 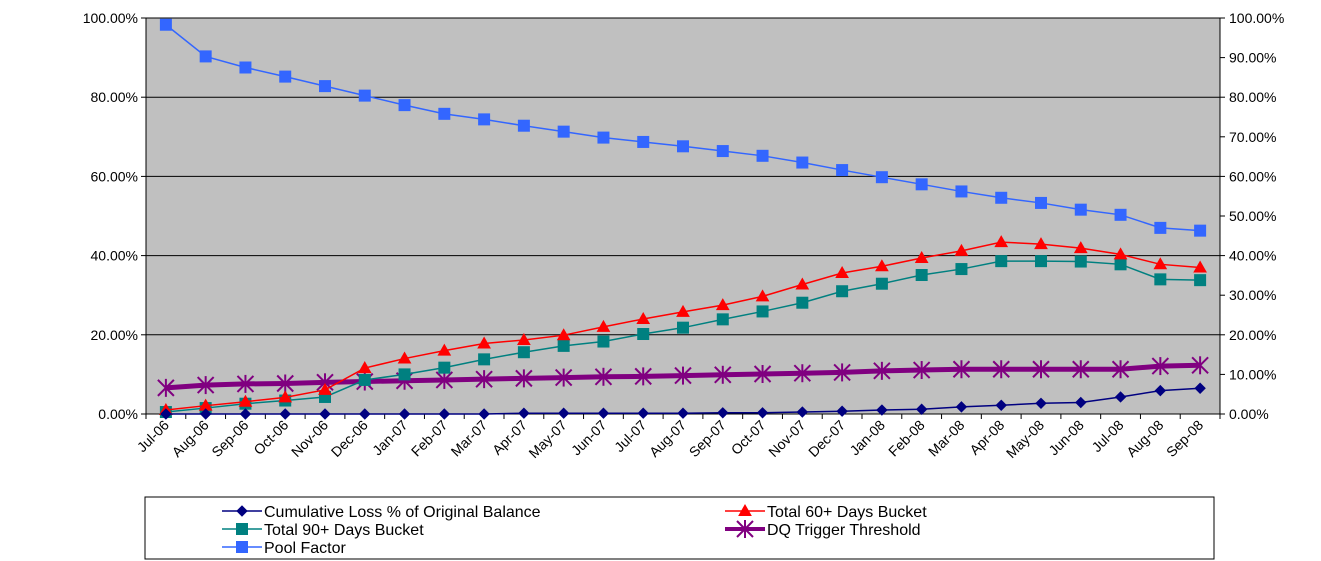 I want to click on x-tick-label: Mar-07, so click(x=469, y=438).